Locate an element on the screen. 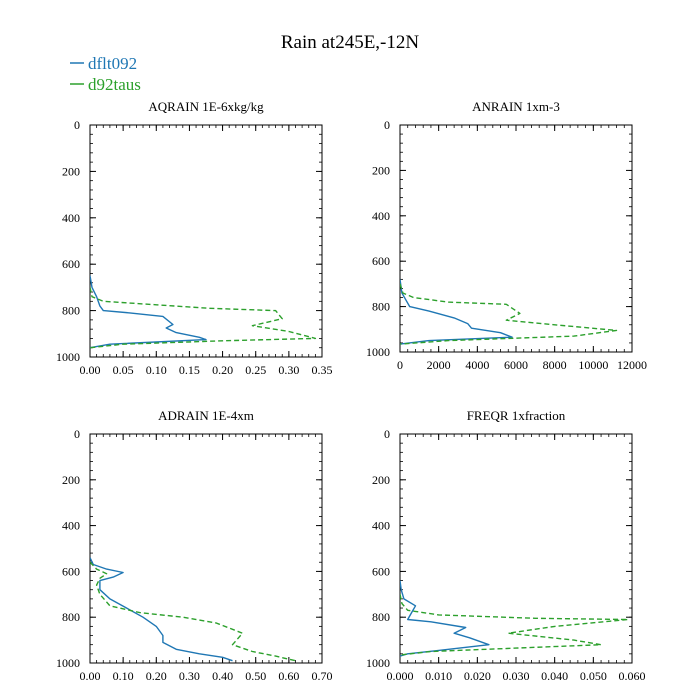 The height and width of the screenshot is (700, 700). anrain-x-tick-label: 8000 is located at coordinates (555, 365).